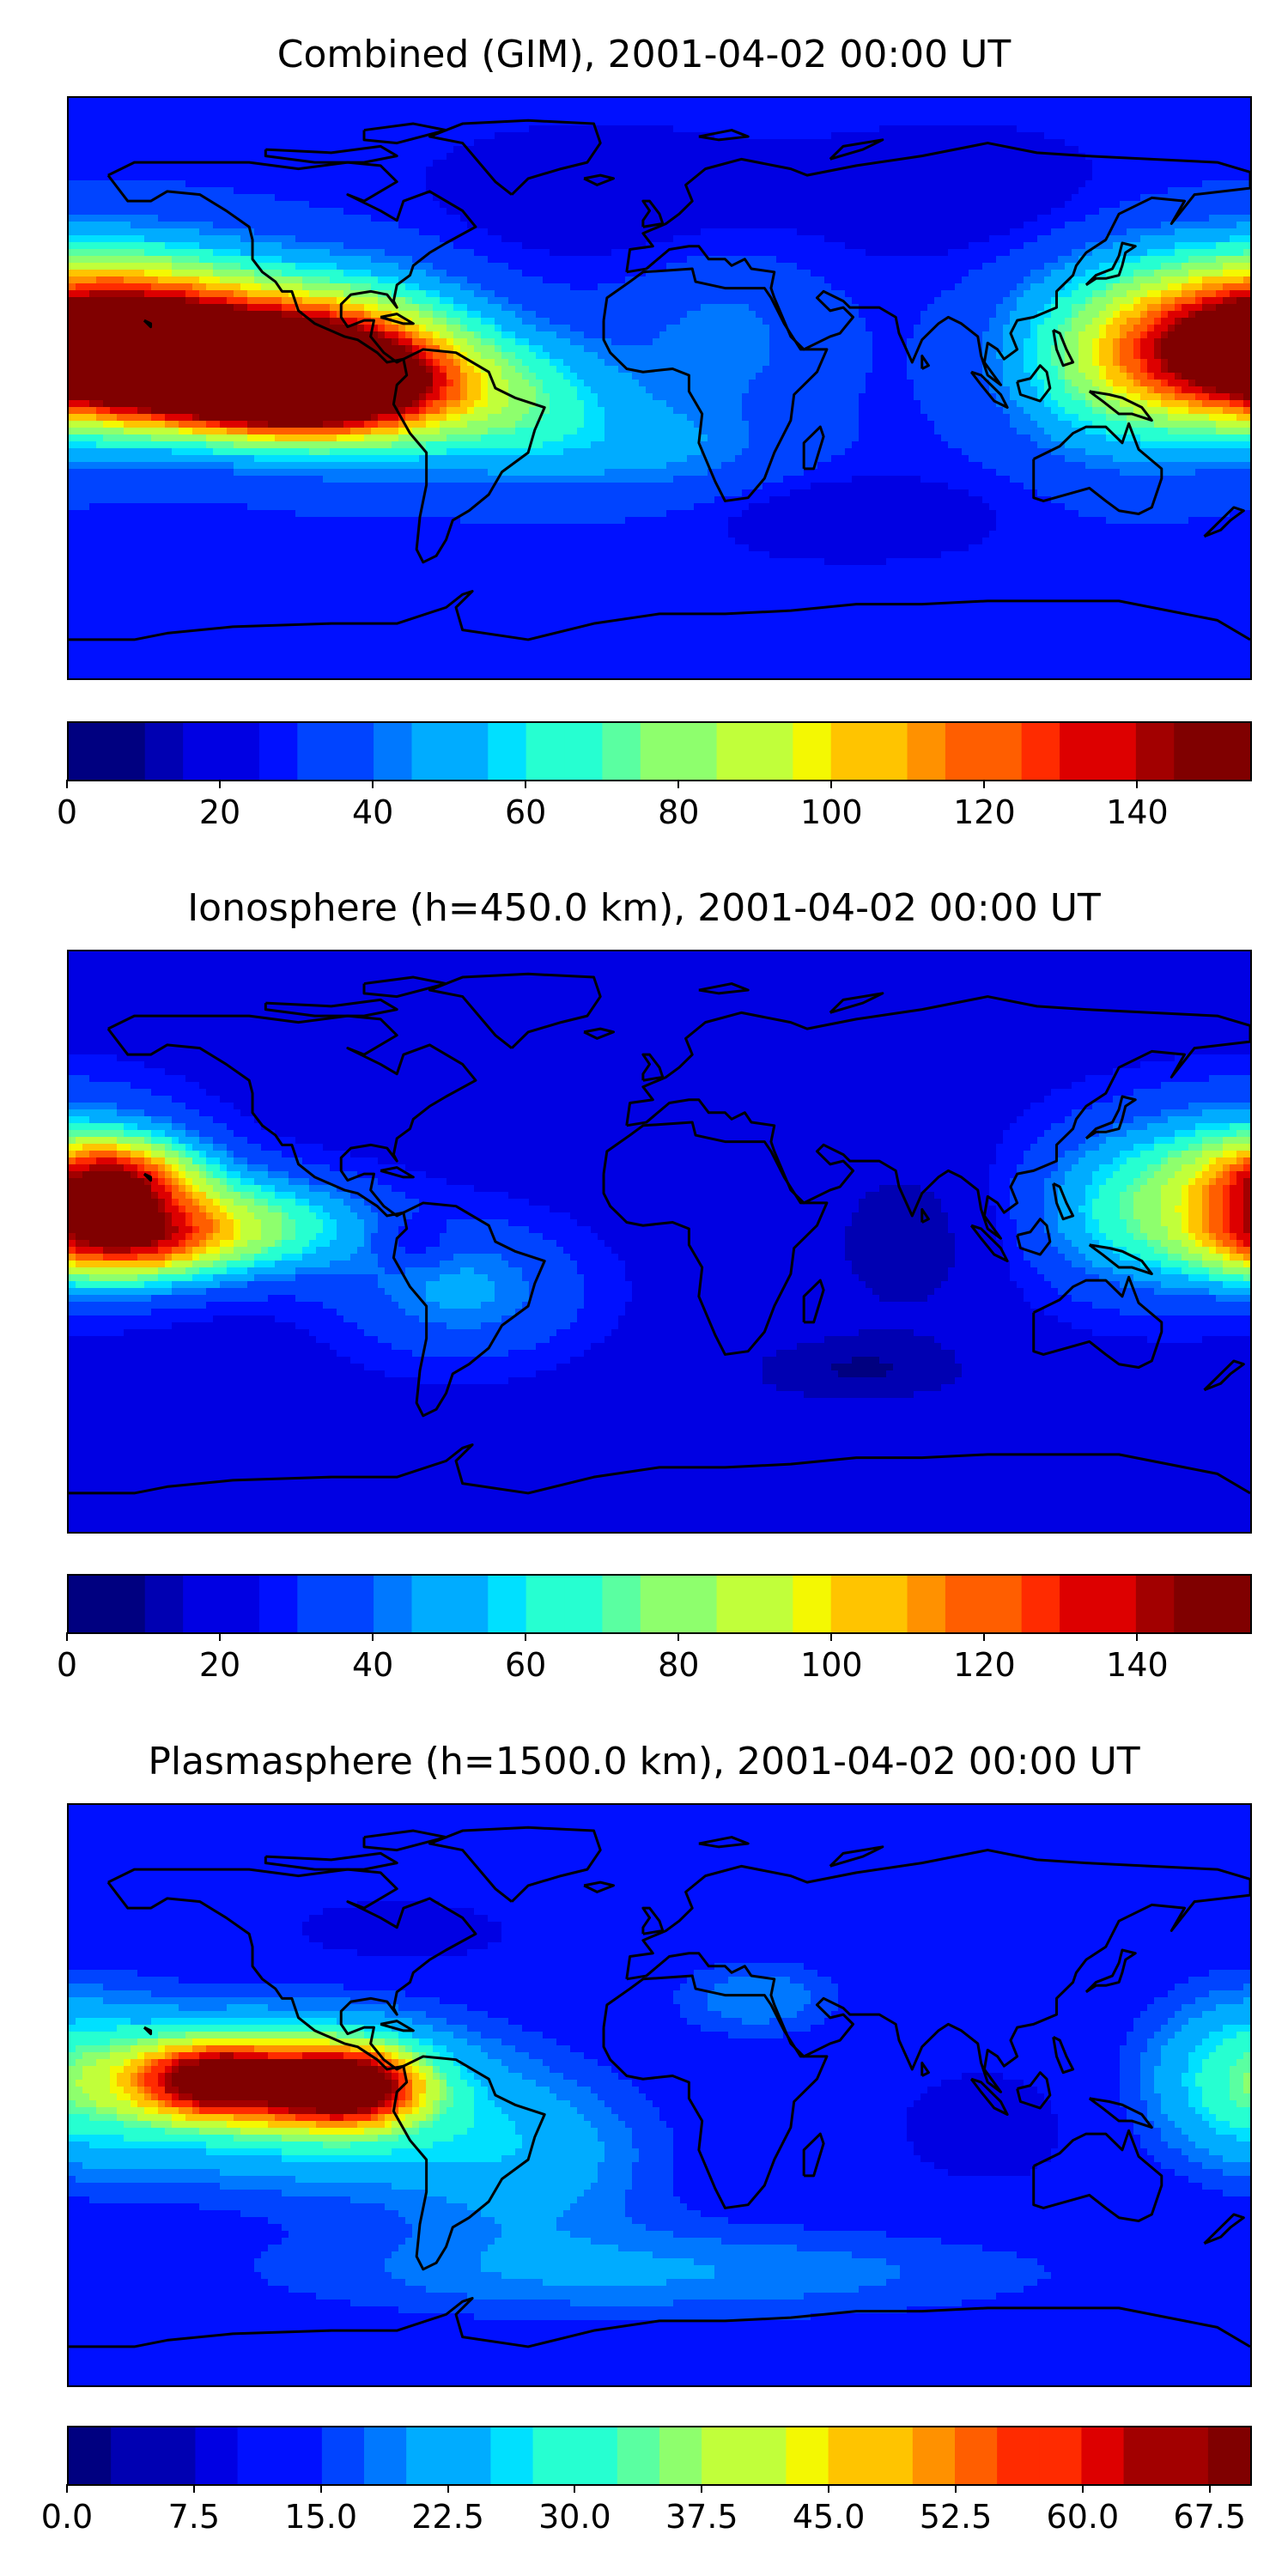  Describe the element at coordinates (702, 2517) in the screenshot. I see `colorbar-tick-label: 37.5` at that location.